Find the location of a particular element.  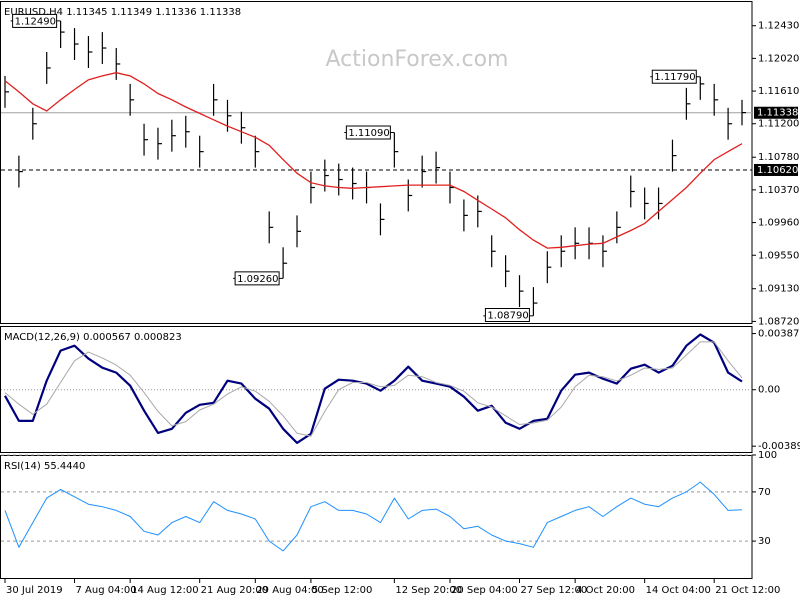

x-tick-label: 30 Jul 2019 is located at coordinates (34, 590).